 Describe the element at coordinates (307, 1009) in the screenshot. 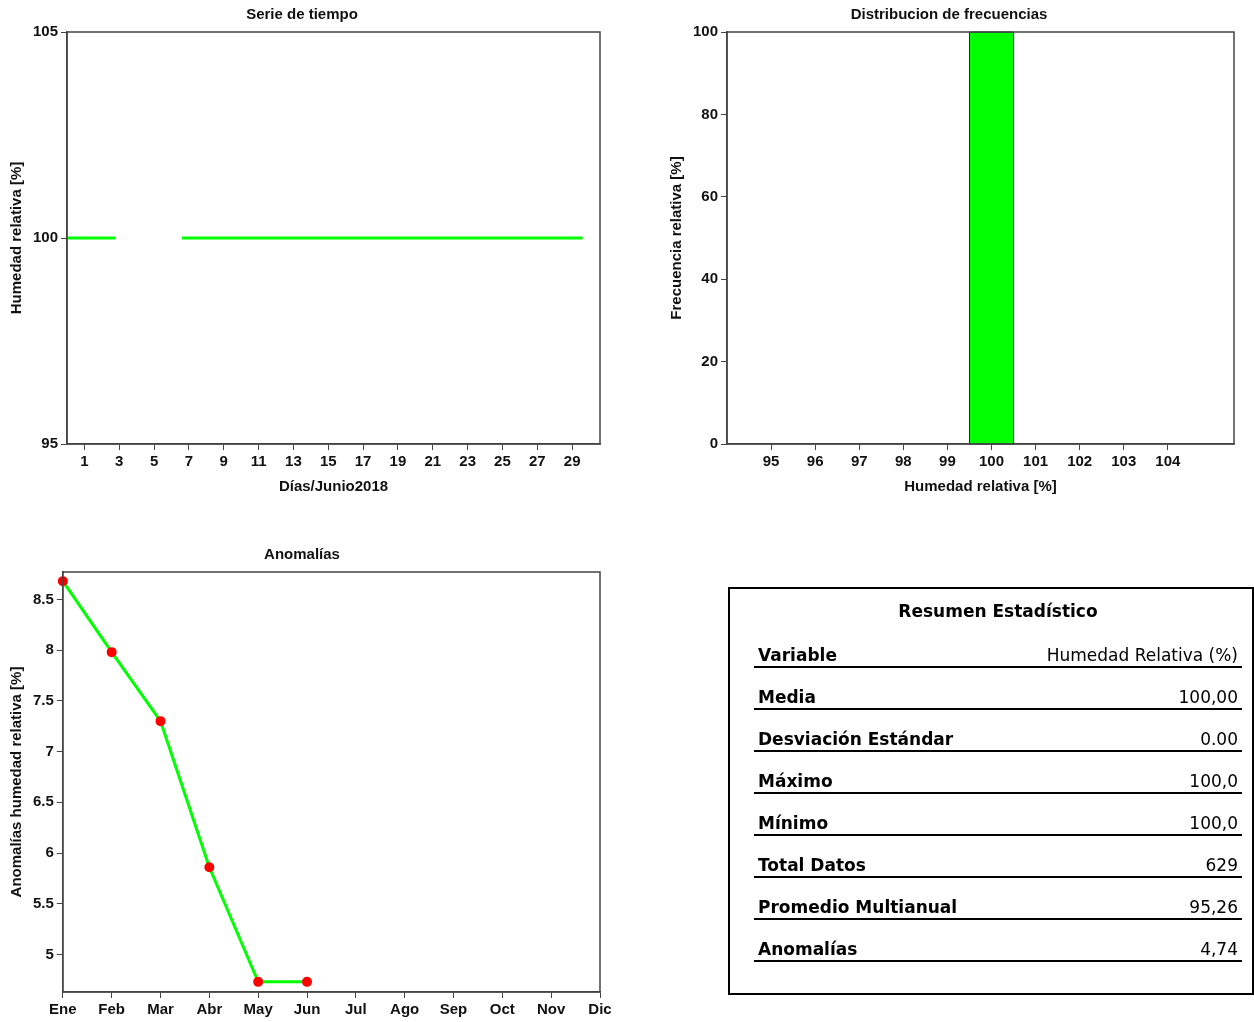

I see `x-tick-label: Jun` at that location.